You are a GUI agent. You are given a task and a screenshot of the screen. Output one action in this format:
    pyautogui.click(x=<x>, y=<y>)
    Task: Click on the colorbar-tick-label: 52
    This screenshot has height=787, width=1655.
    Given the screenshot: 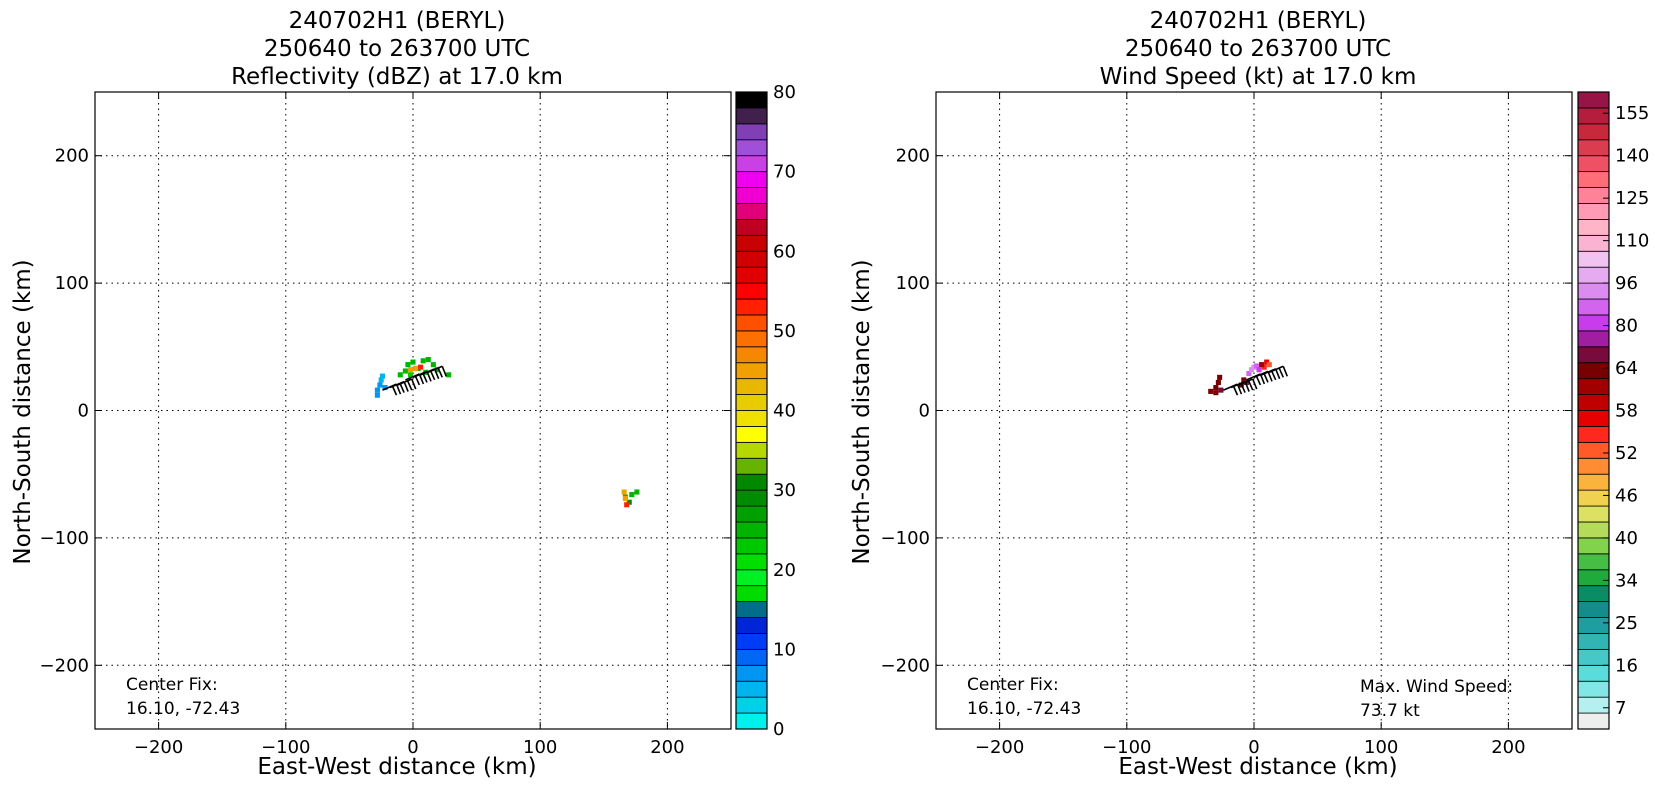 What is the action you would take?
    pyautogui.click(x=1626, y=453)
    